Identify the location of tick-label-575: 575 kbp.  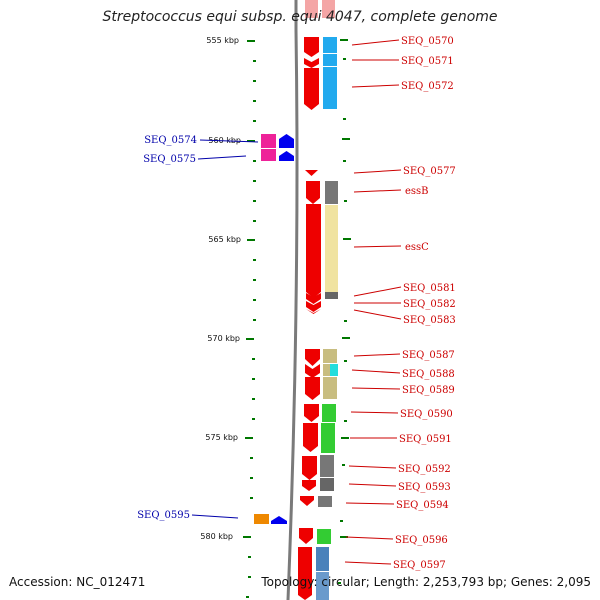
(221, 437).